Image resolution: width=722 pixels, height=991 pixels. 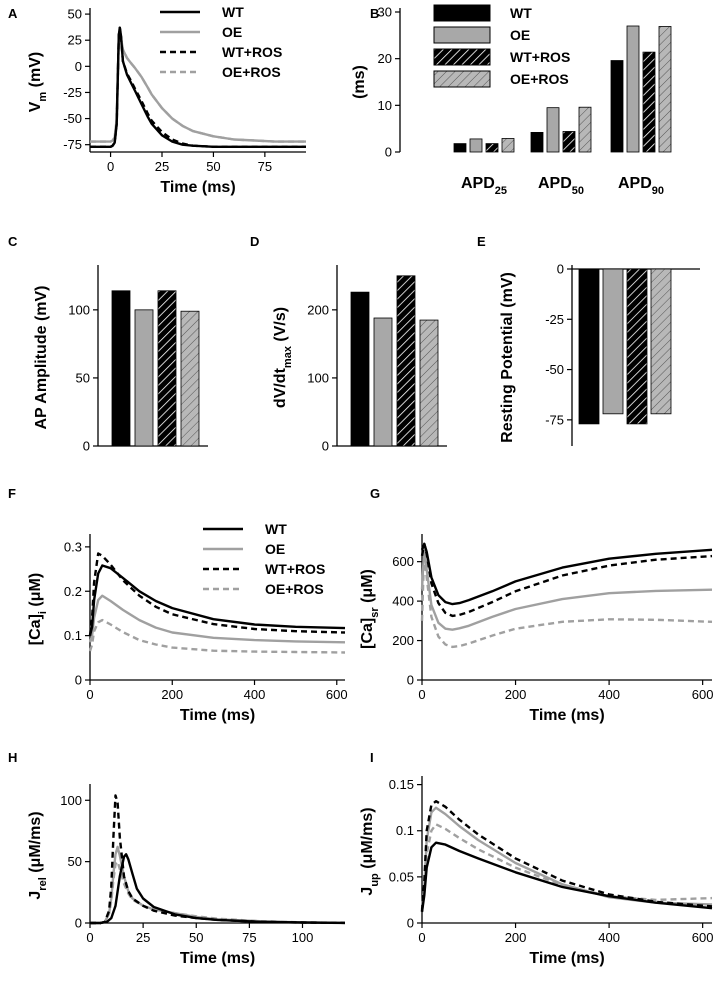 What do you see at coordinates (108, 344) in the screenshot?
I see `panel-C: 0 50 100 AP Amplitude (mV) C` at bounding box center [108, 344].